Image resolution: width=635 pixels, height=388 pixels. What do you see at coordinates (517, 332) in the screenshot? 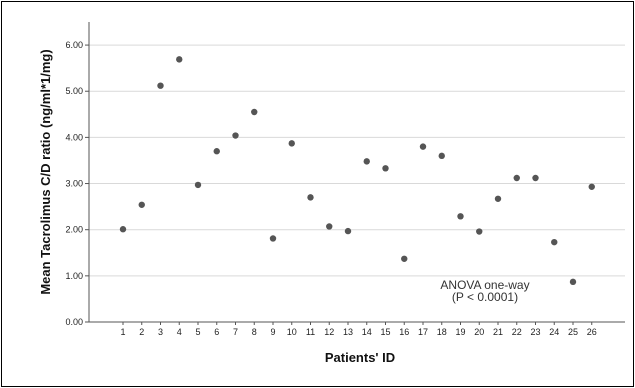
I see `x-tick-label: 22` at bounding box center [517, 332].